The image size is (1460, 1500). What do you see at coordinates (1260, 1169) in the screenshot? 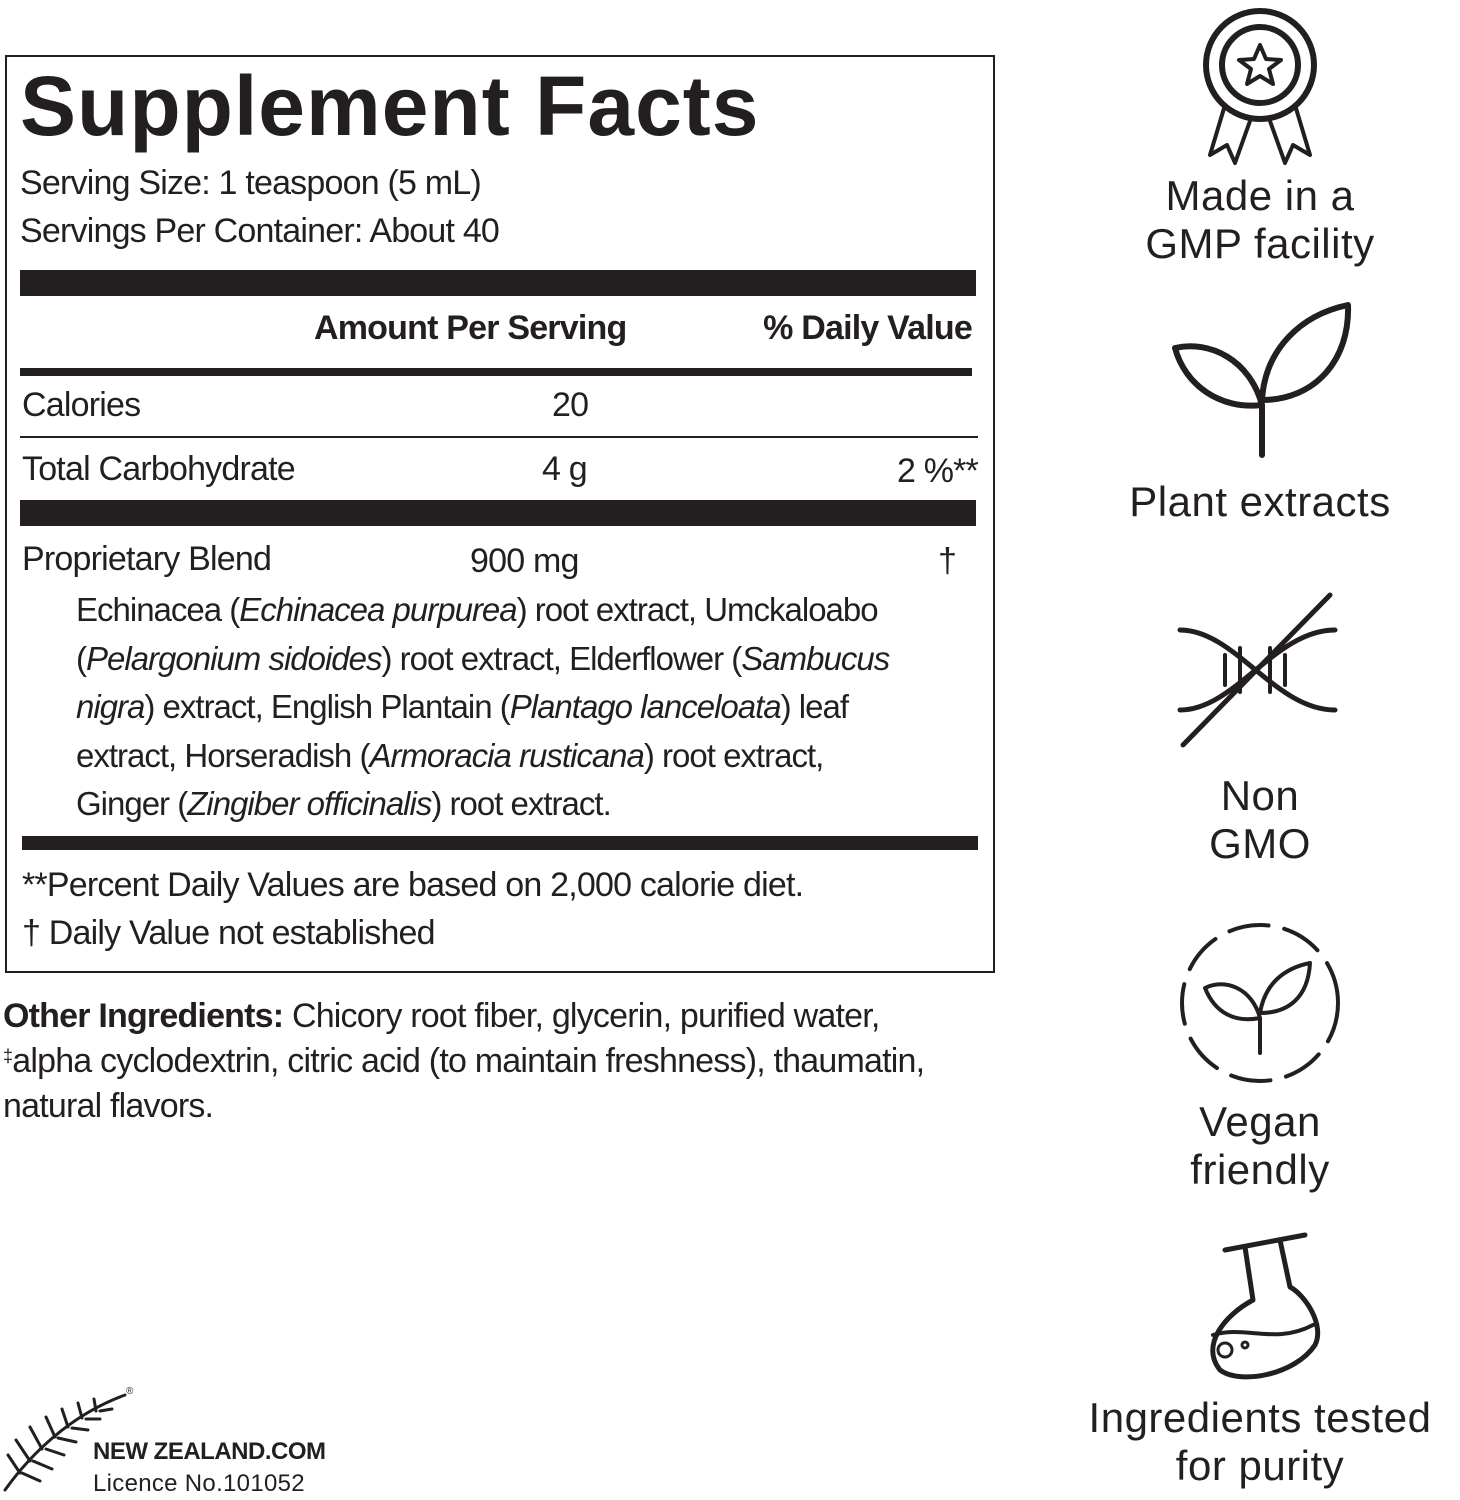
I see `badge-line: friendly` at bounding box center [1260, 1169].